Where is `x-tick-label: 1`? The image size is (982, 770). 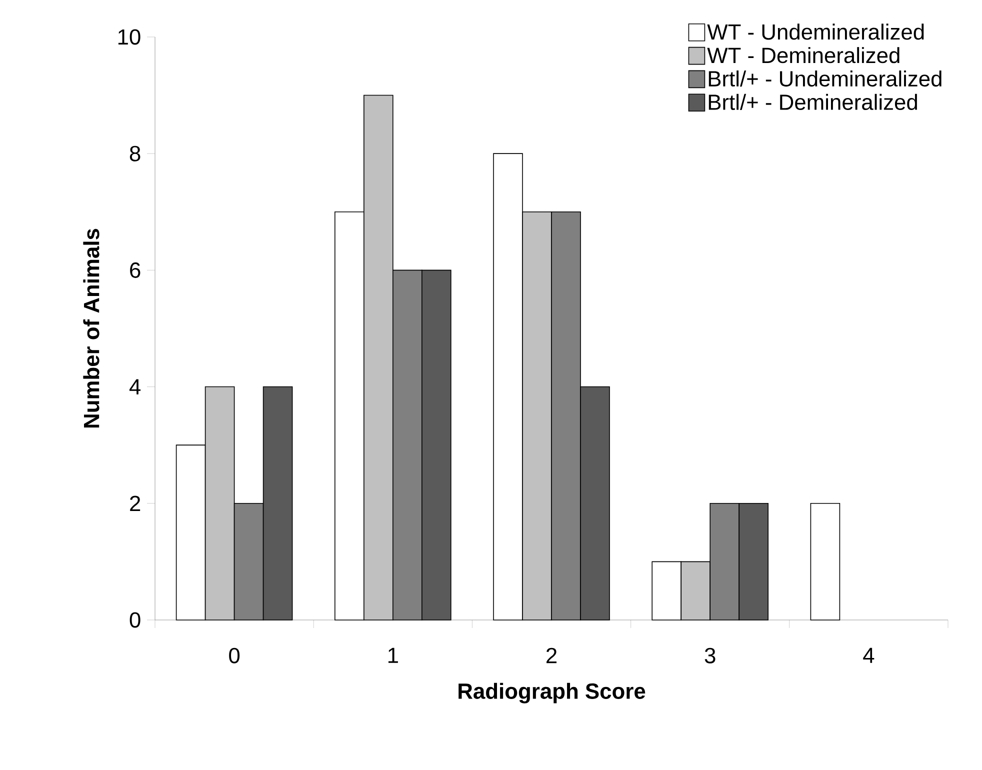
x-tick-label: 1 is located at coordinates (393, 655).